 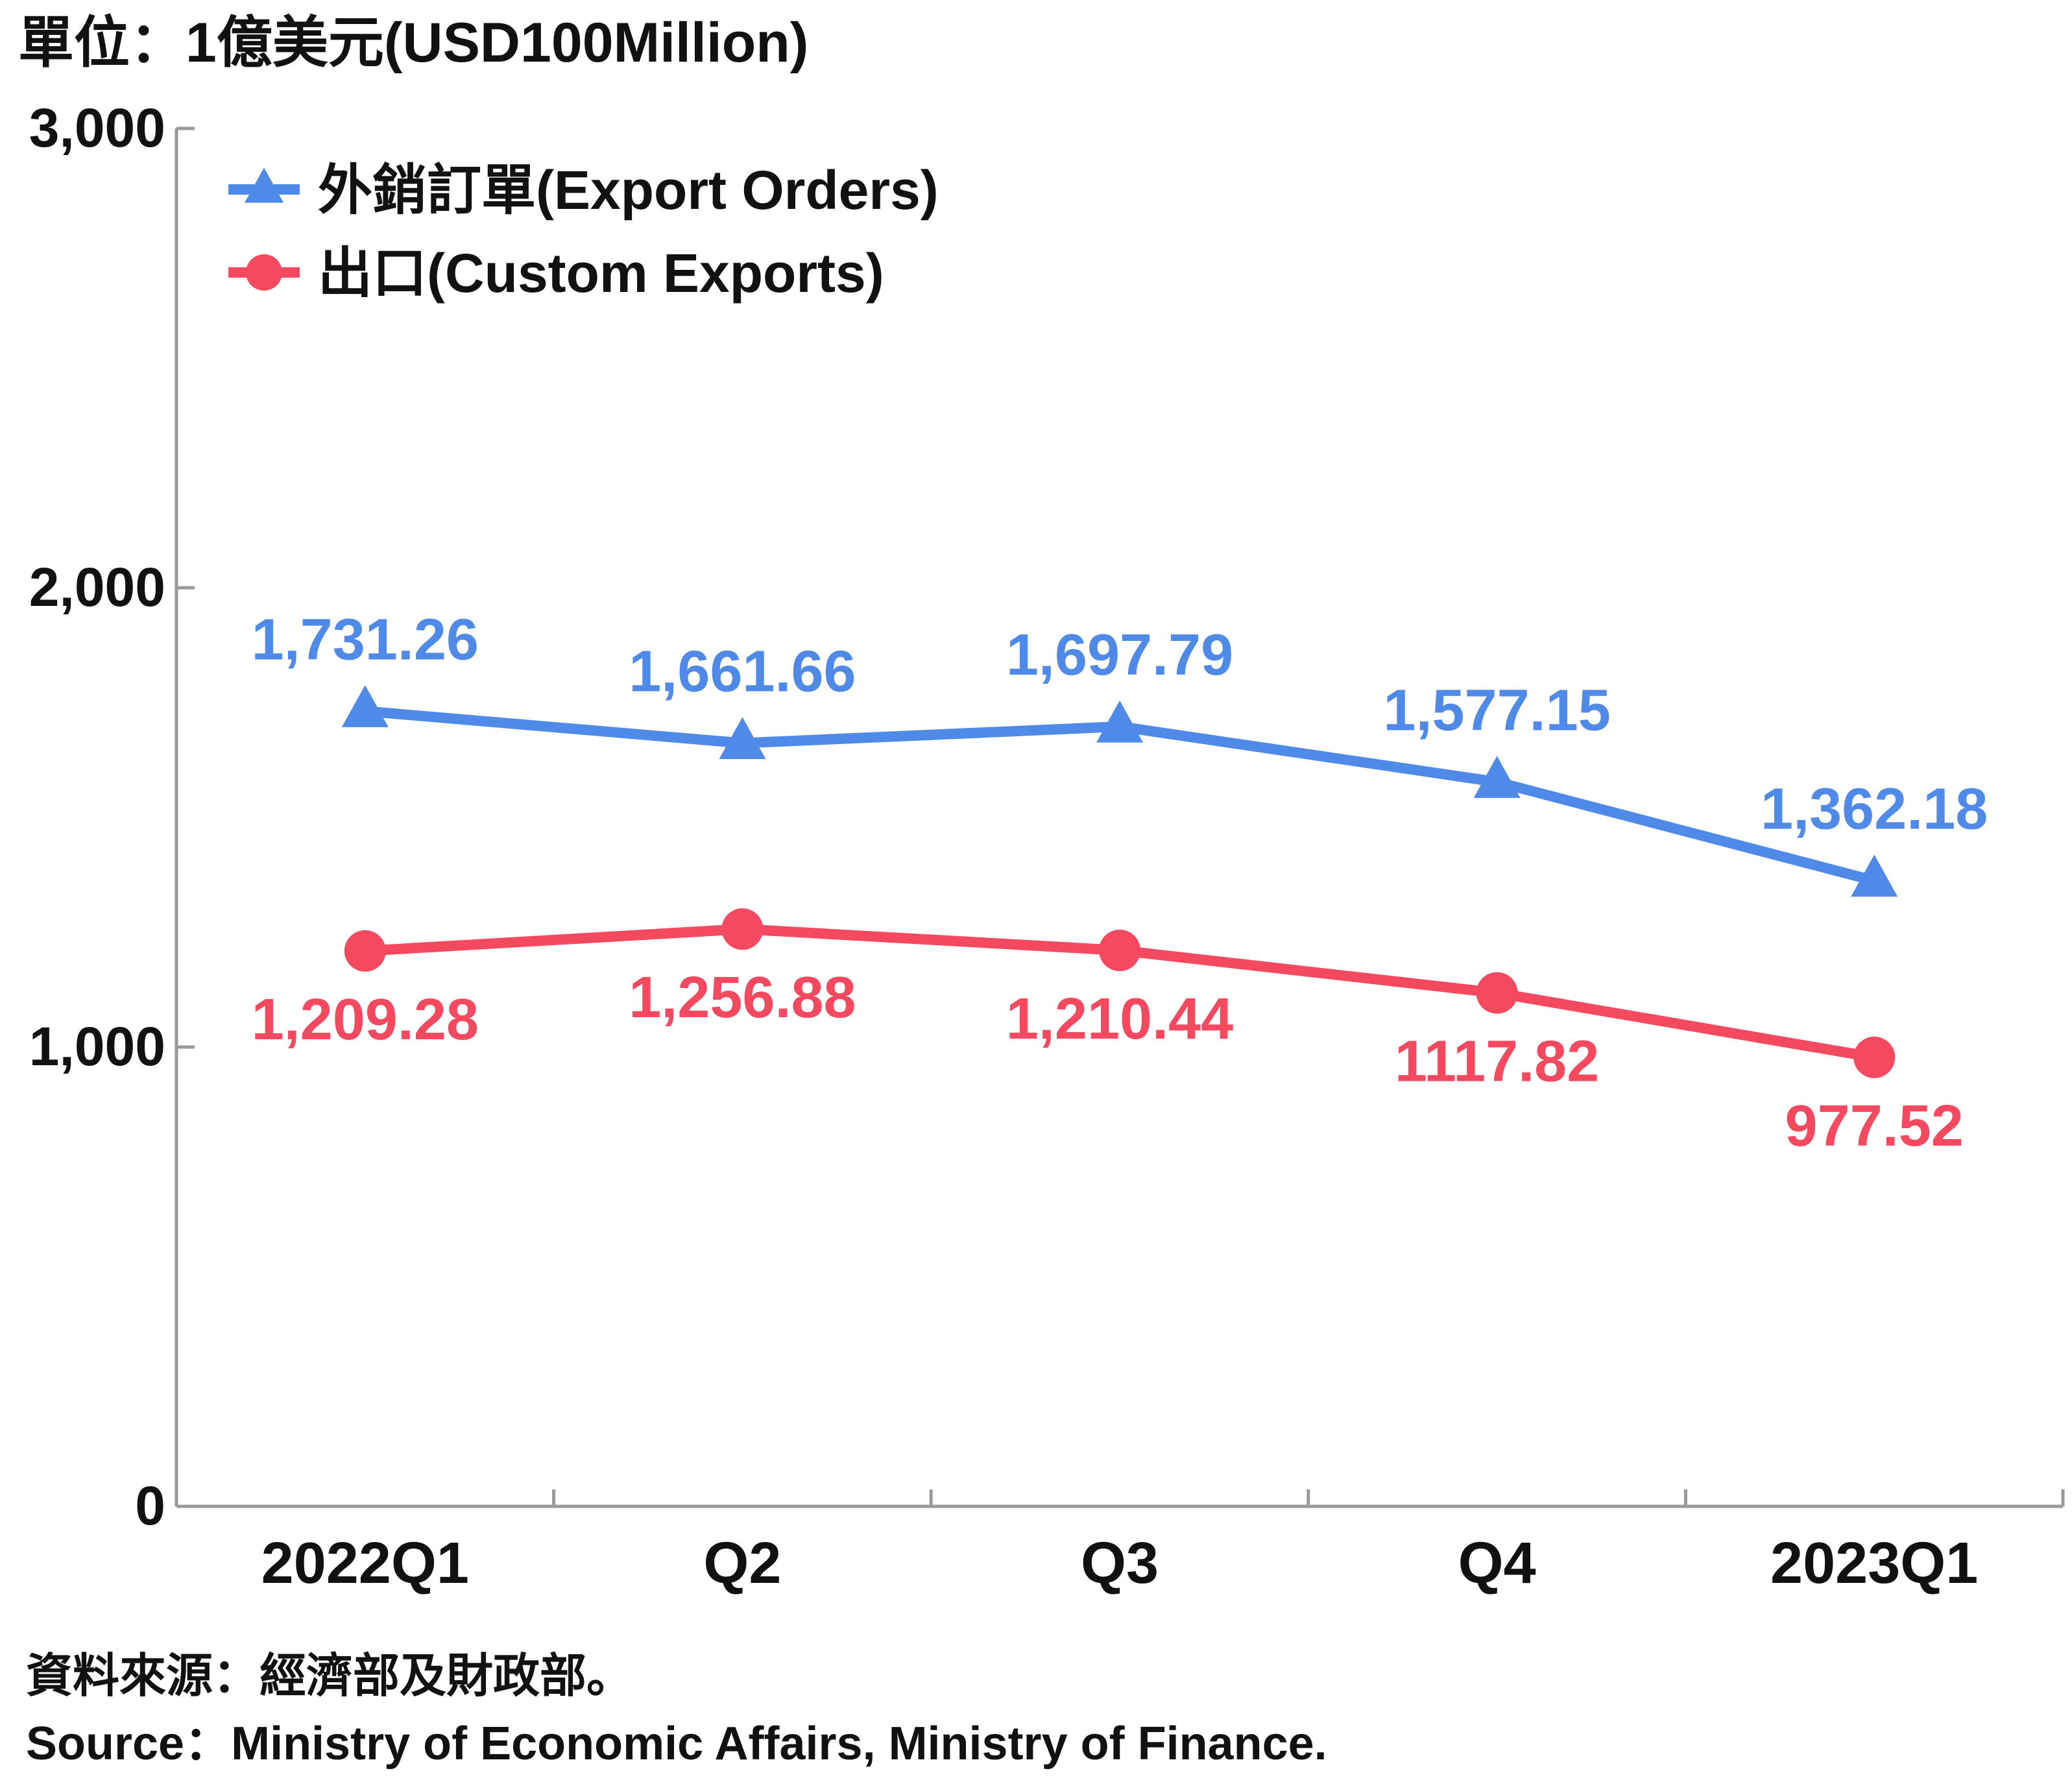 What do you see at coordinates (1874, 1563) in the screenshot?
I see `x-tick-label: 2023Q1` at bounding box center [1874, 1563].